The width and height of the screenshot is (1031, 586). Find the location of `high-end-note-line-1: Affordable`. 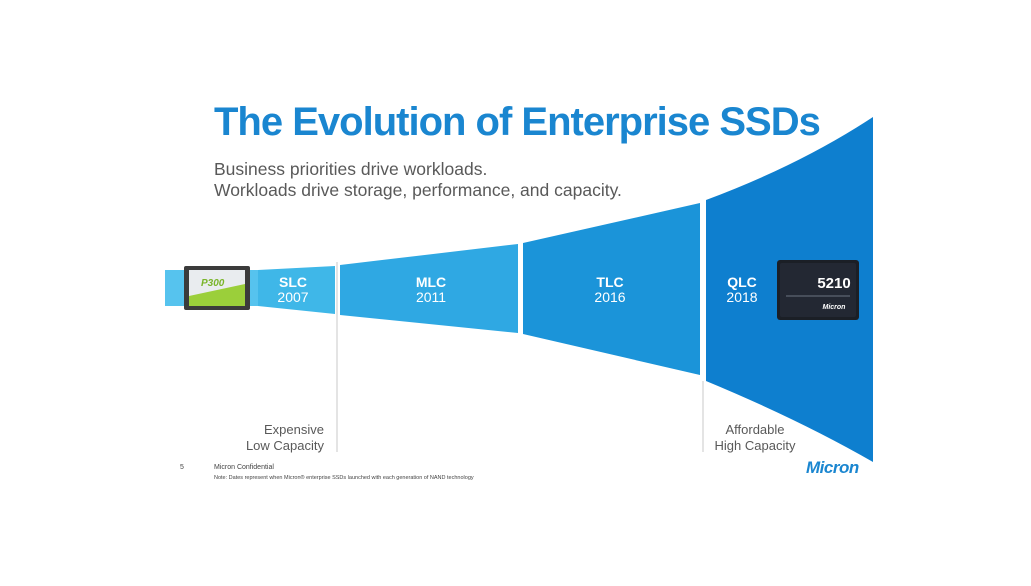

high-end-note-line-1: Affordable is located at coordinates (755, 429).